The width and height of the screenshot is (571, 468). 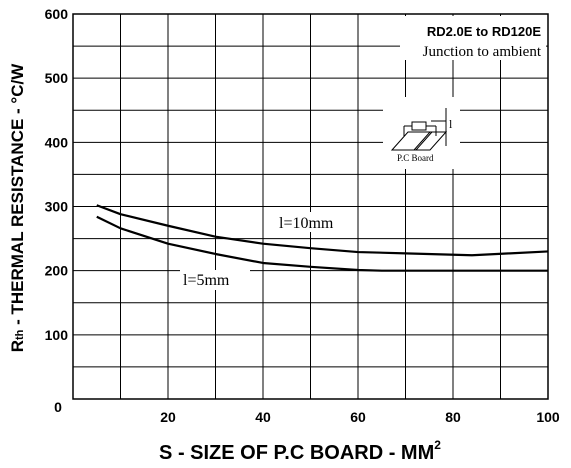 What do you see at coordinates (421, 133) in the screenshot?
I see `inset-diagram: l P.C Board` at bounding box center [421, 133].